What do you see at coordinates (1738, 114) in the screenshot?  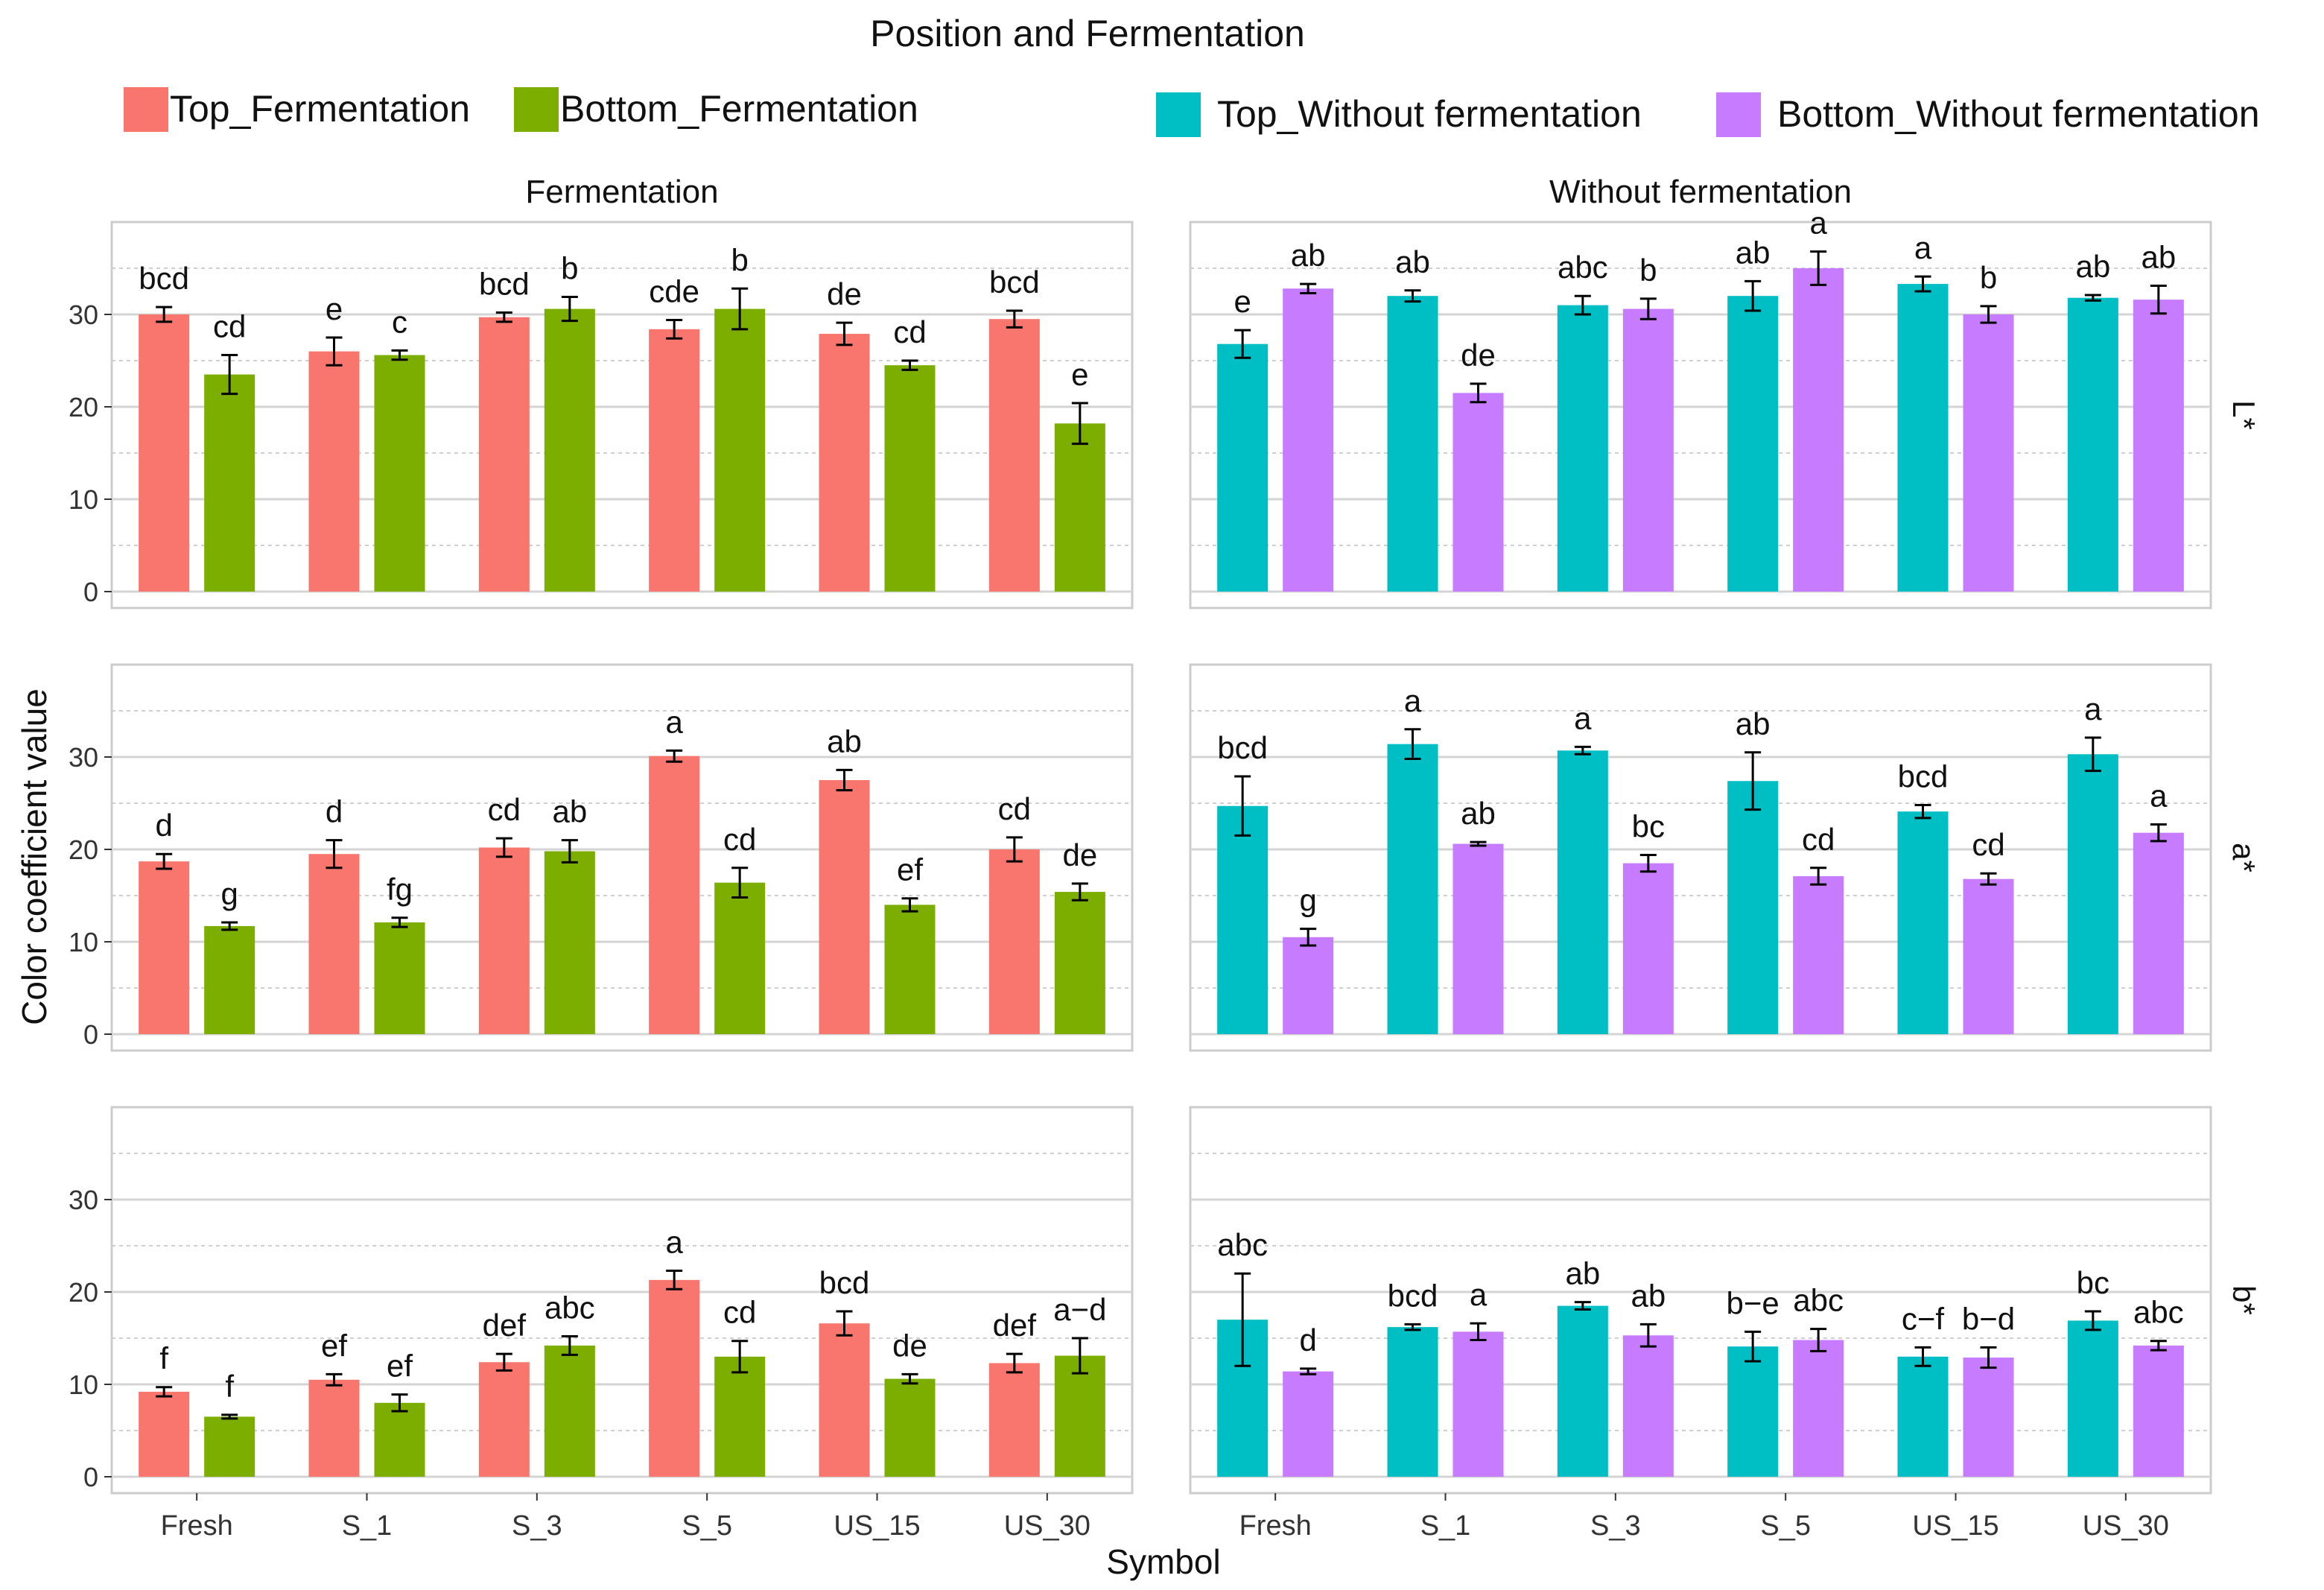 I see `legend-swatch-bottom-without-fermentation` at bounding box center [1738, 114].